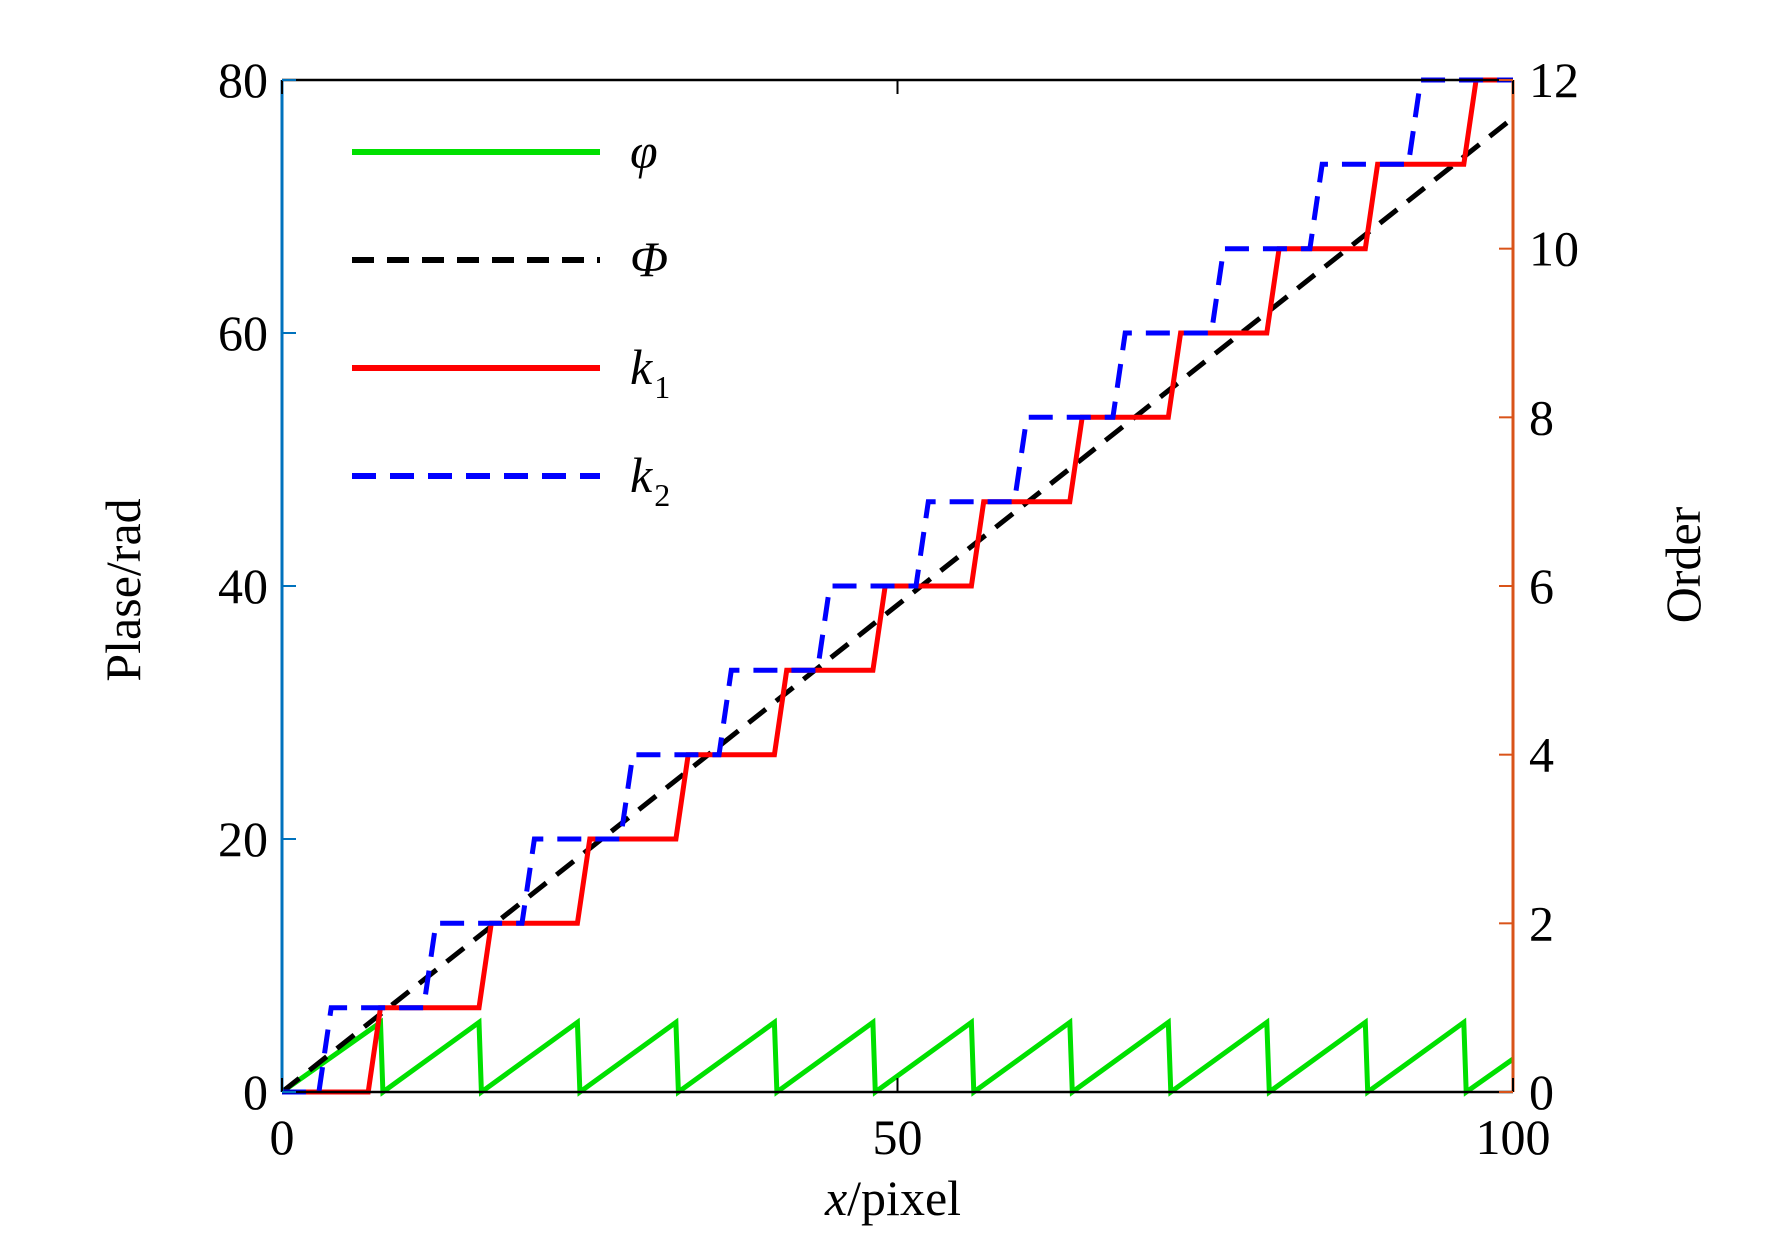  I want to click on legend-label-Phi: Φ, so click(649, 259).